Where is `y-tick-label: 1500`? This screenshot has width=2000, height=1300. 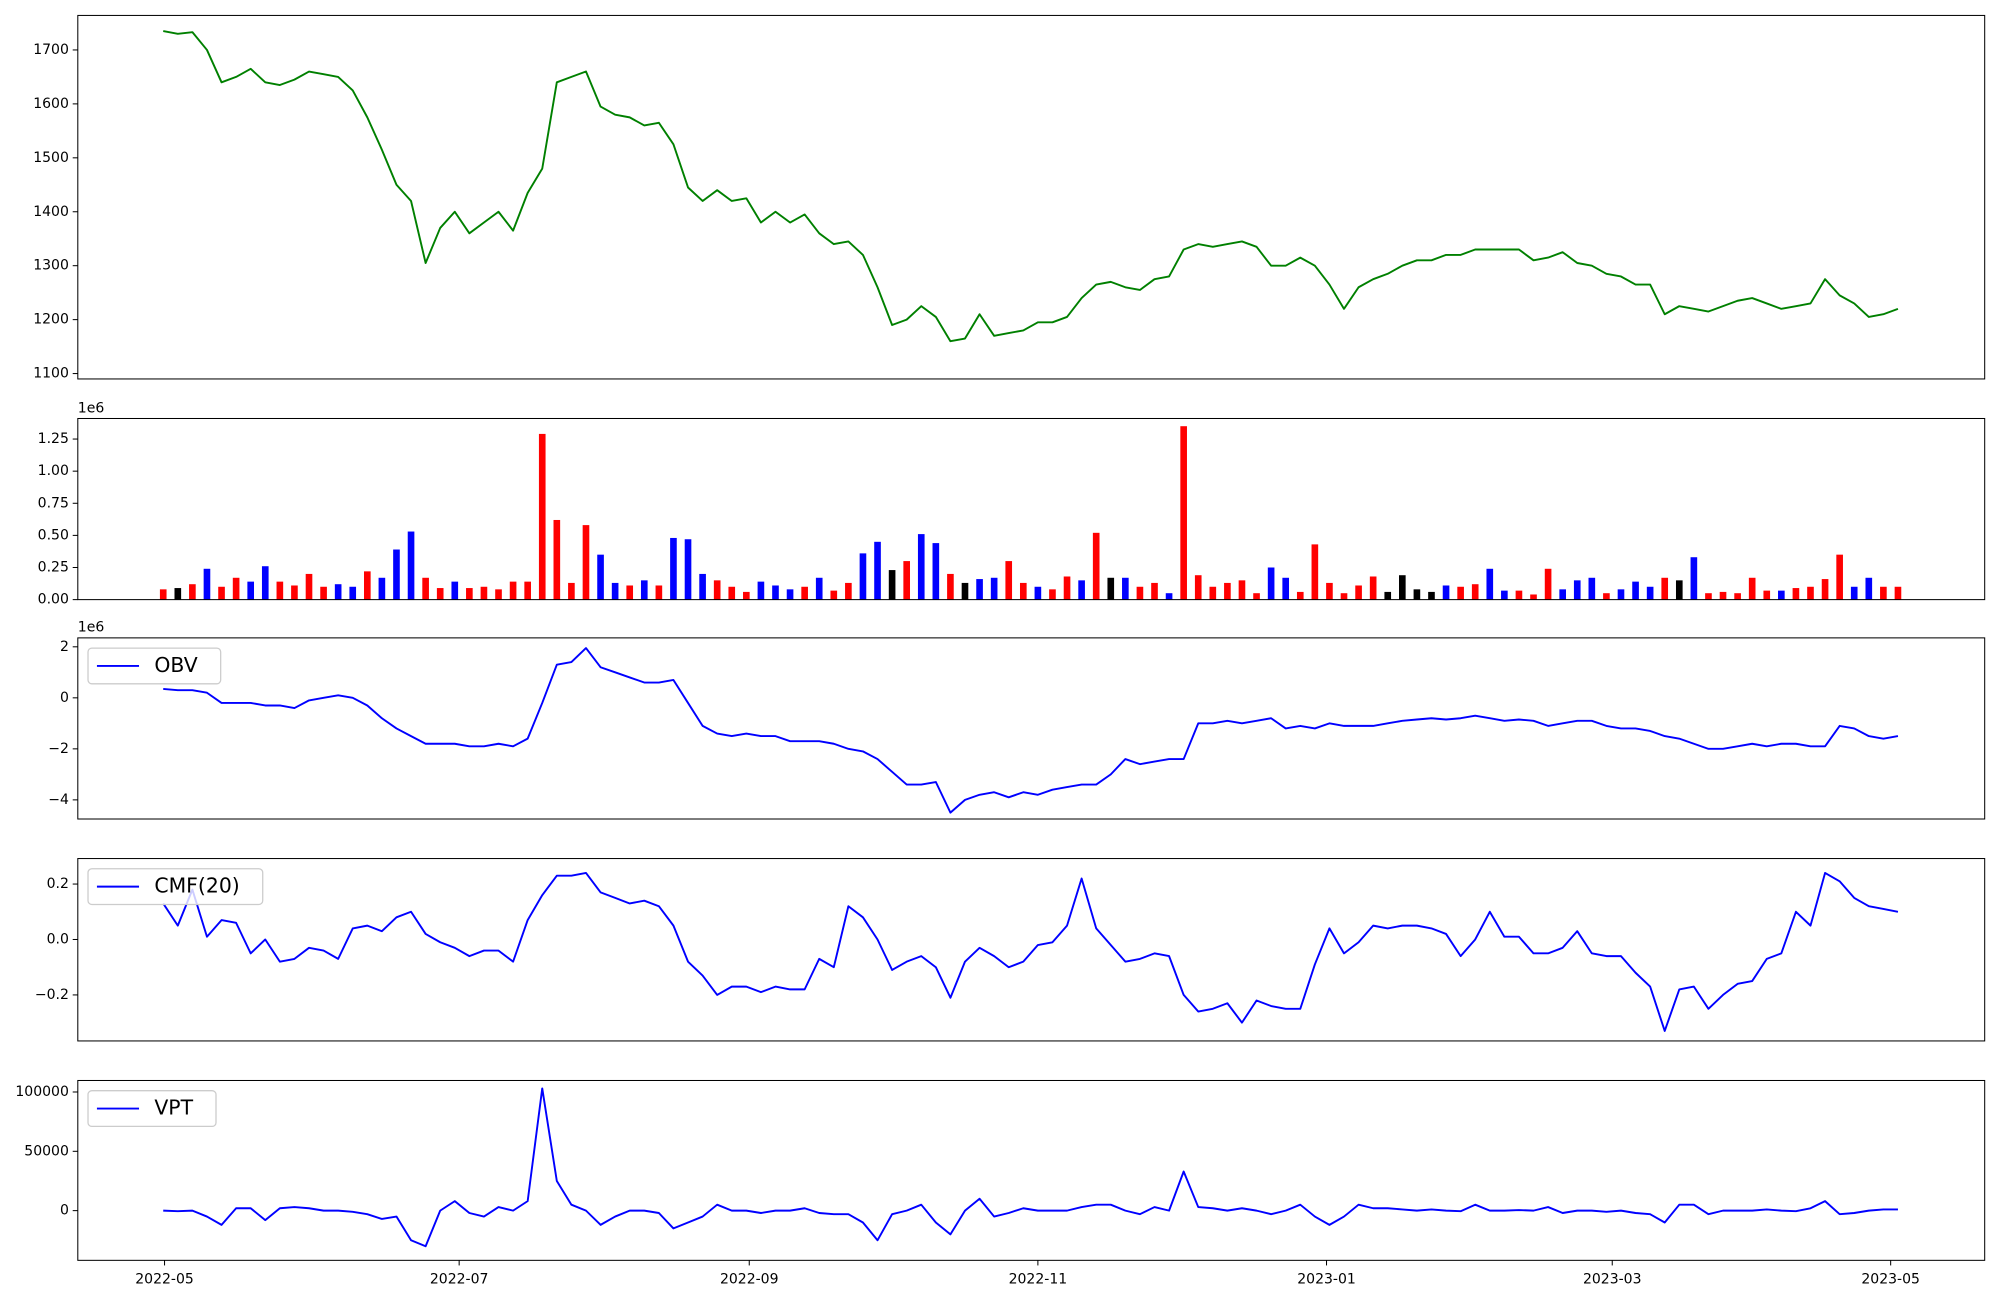
y-tick-label: 1500 is located at coordinates (51, 158).